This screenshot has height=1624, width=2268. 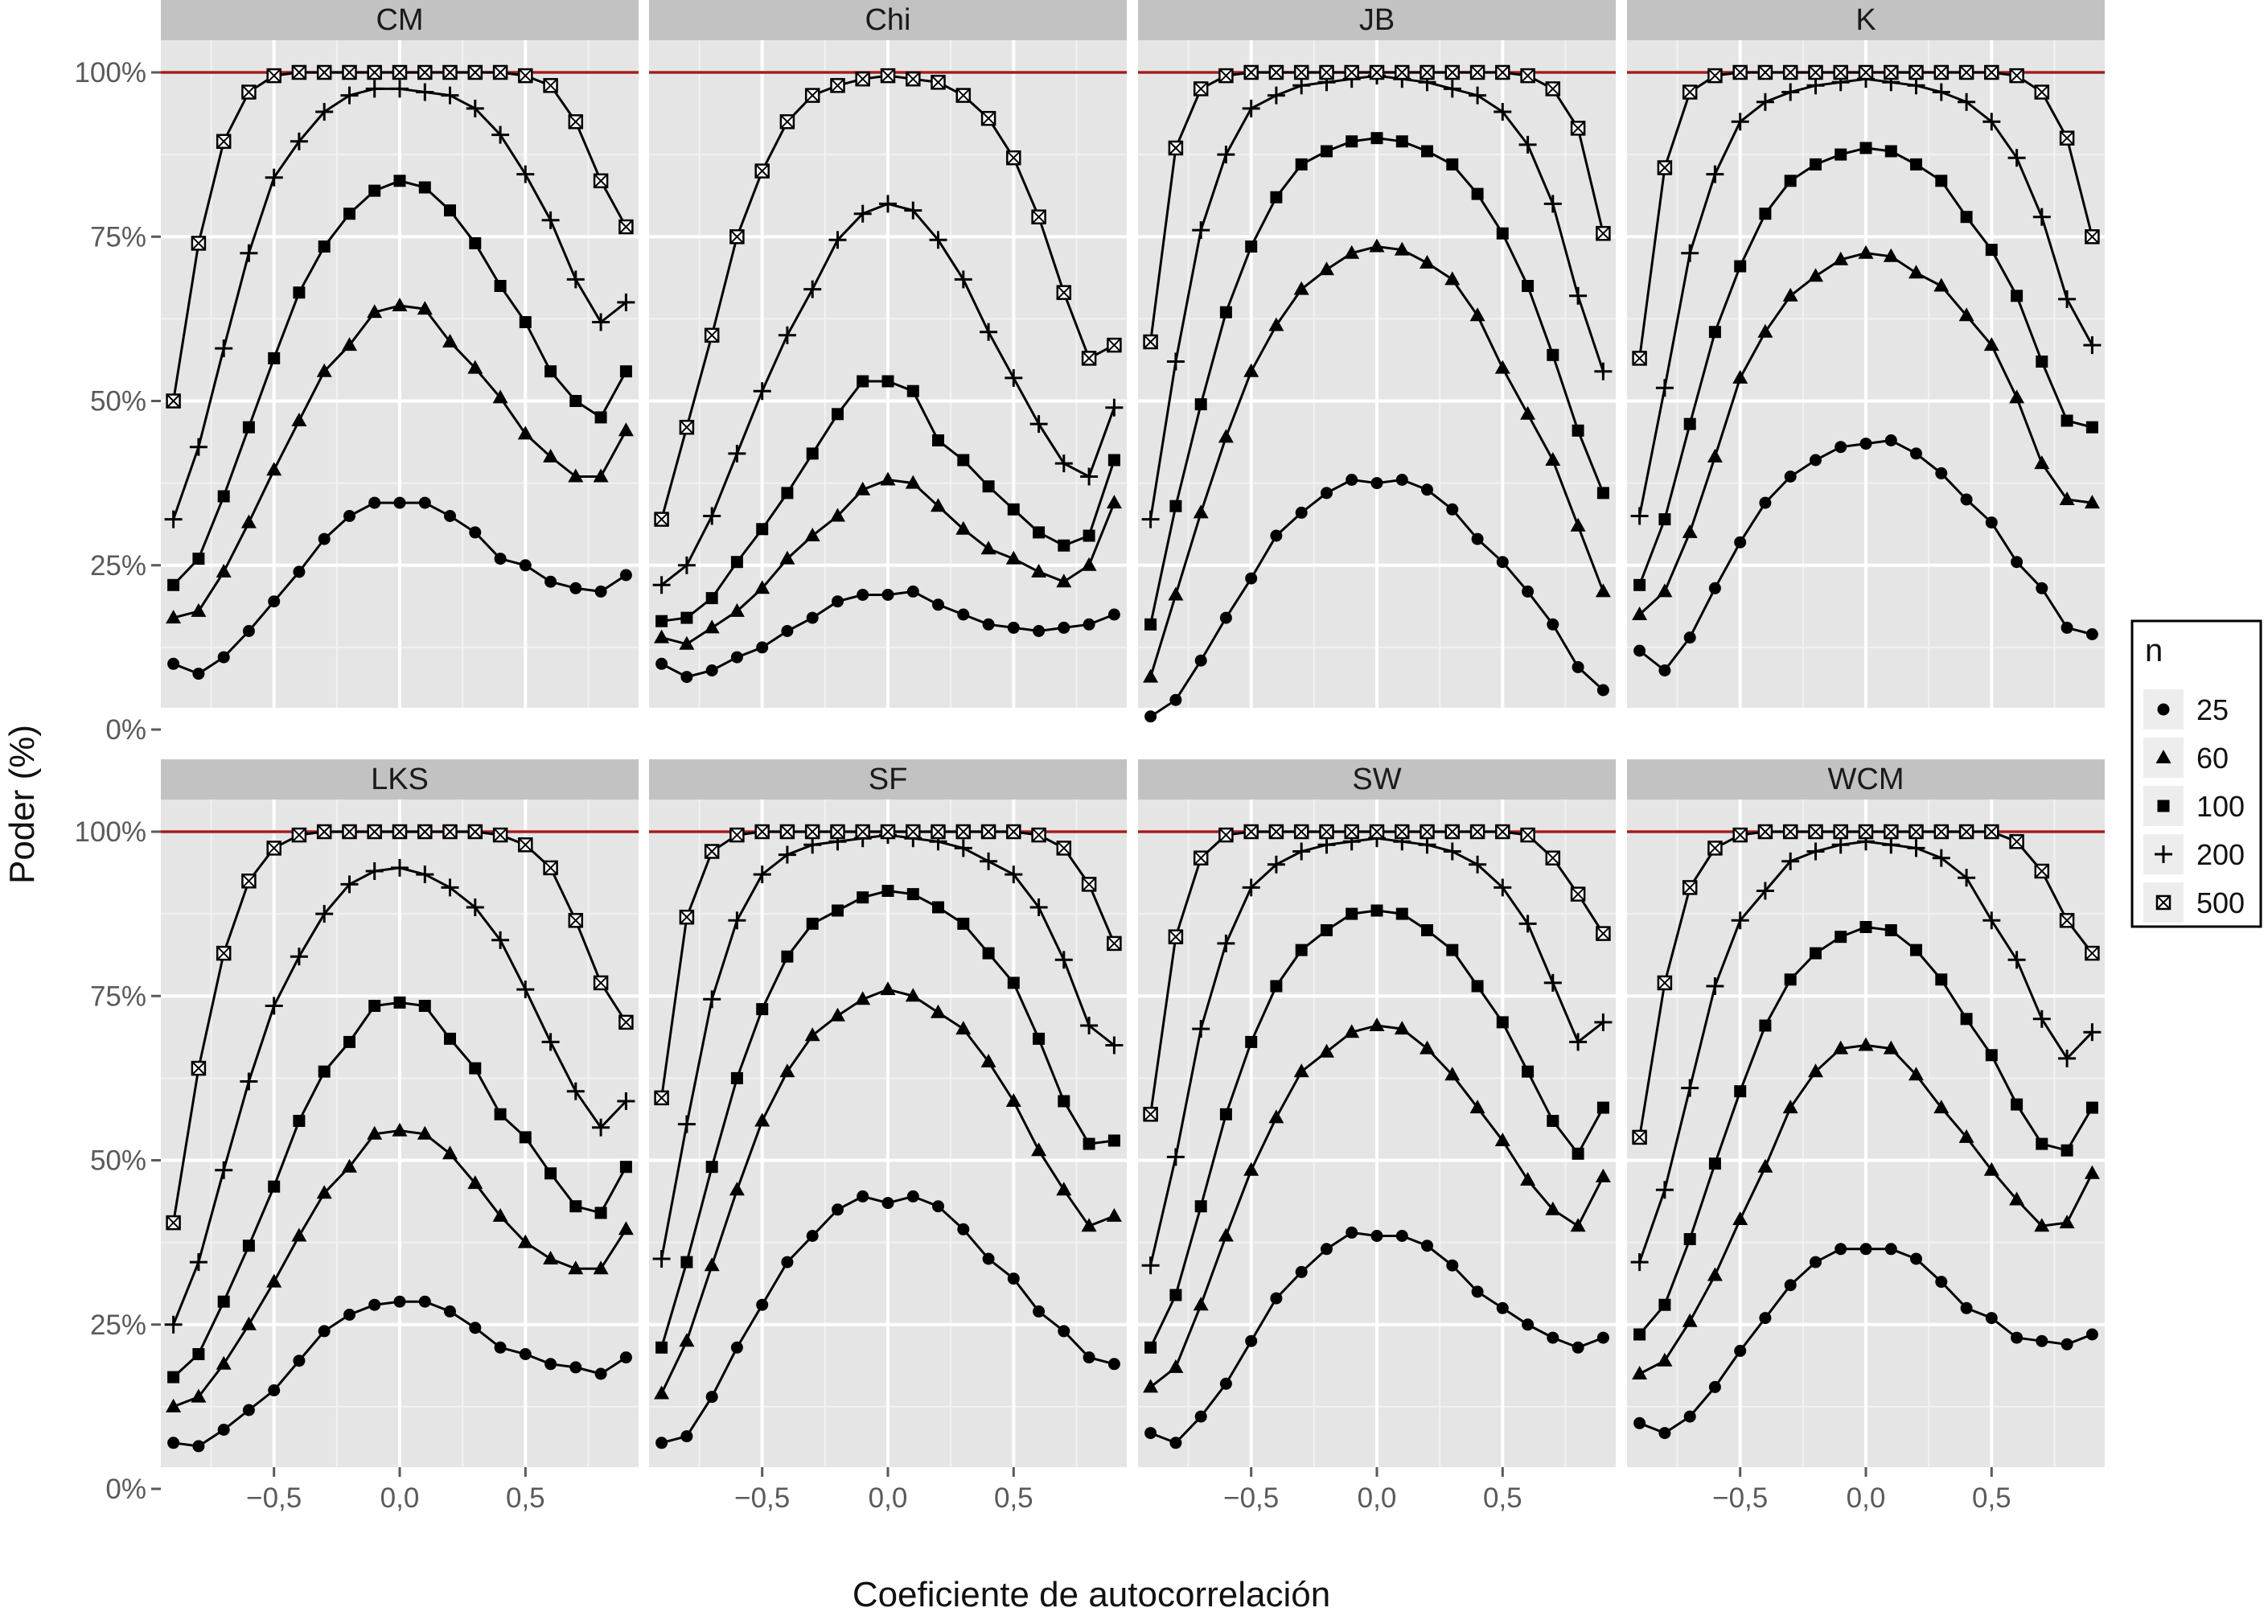 I want to click on x-tick-label: −0,5, so click(x=274, y=1498).